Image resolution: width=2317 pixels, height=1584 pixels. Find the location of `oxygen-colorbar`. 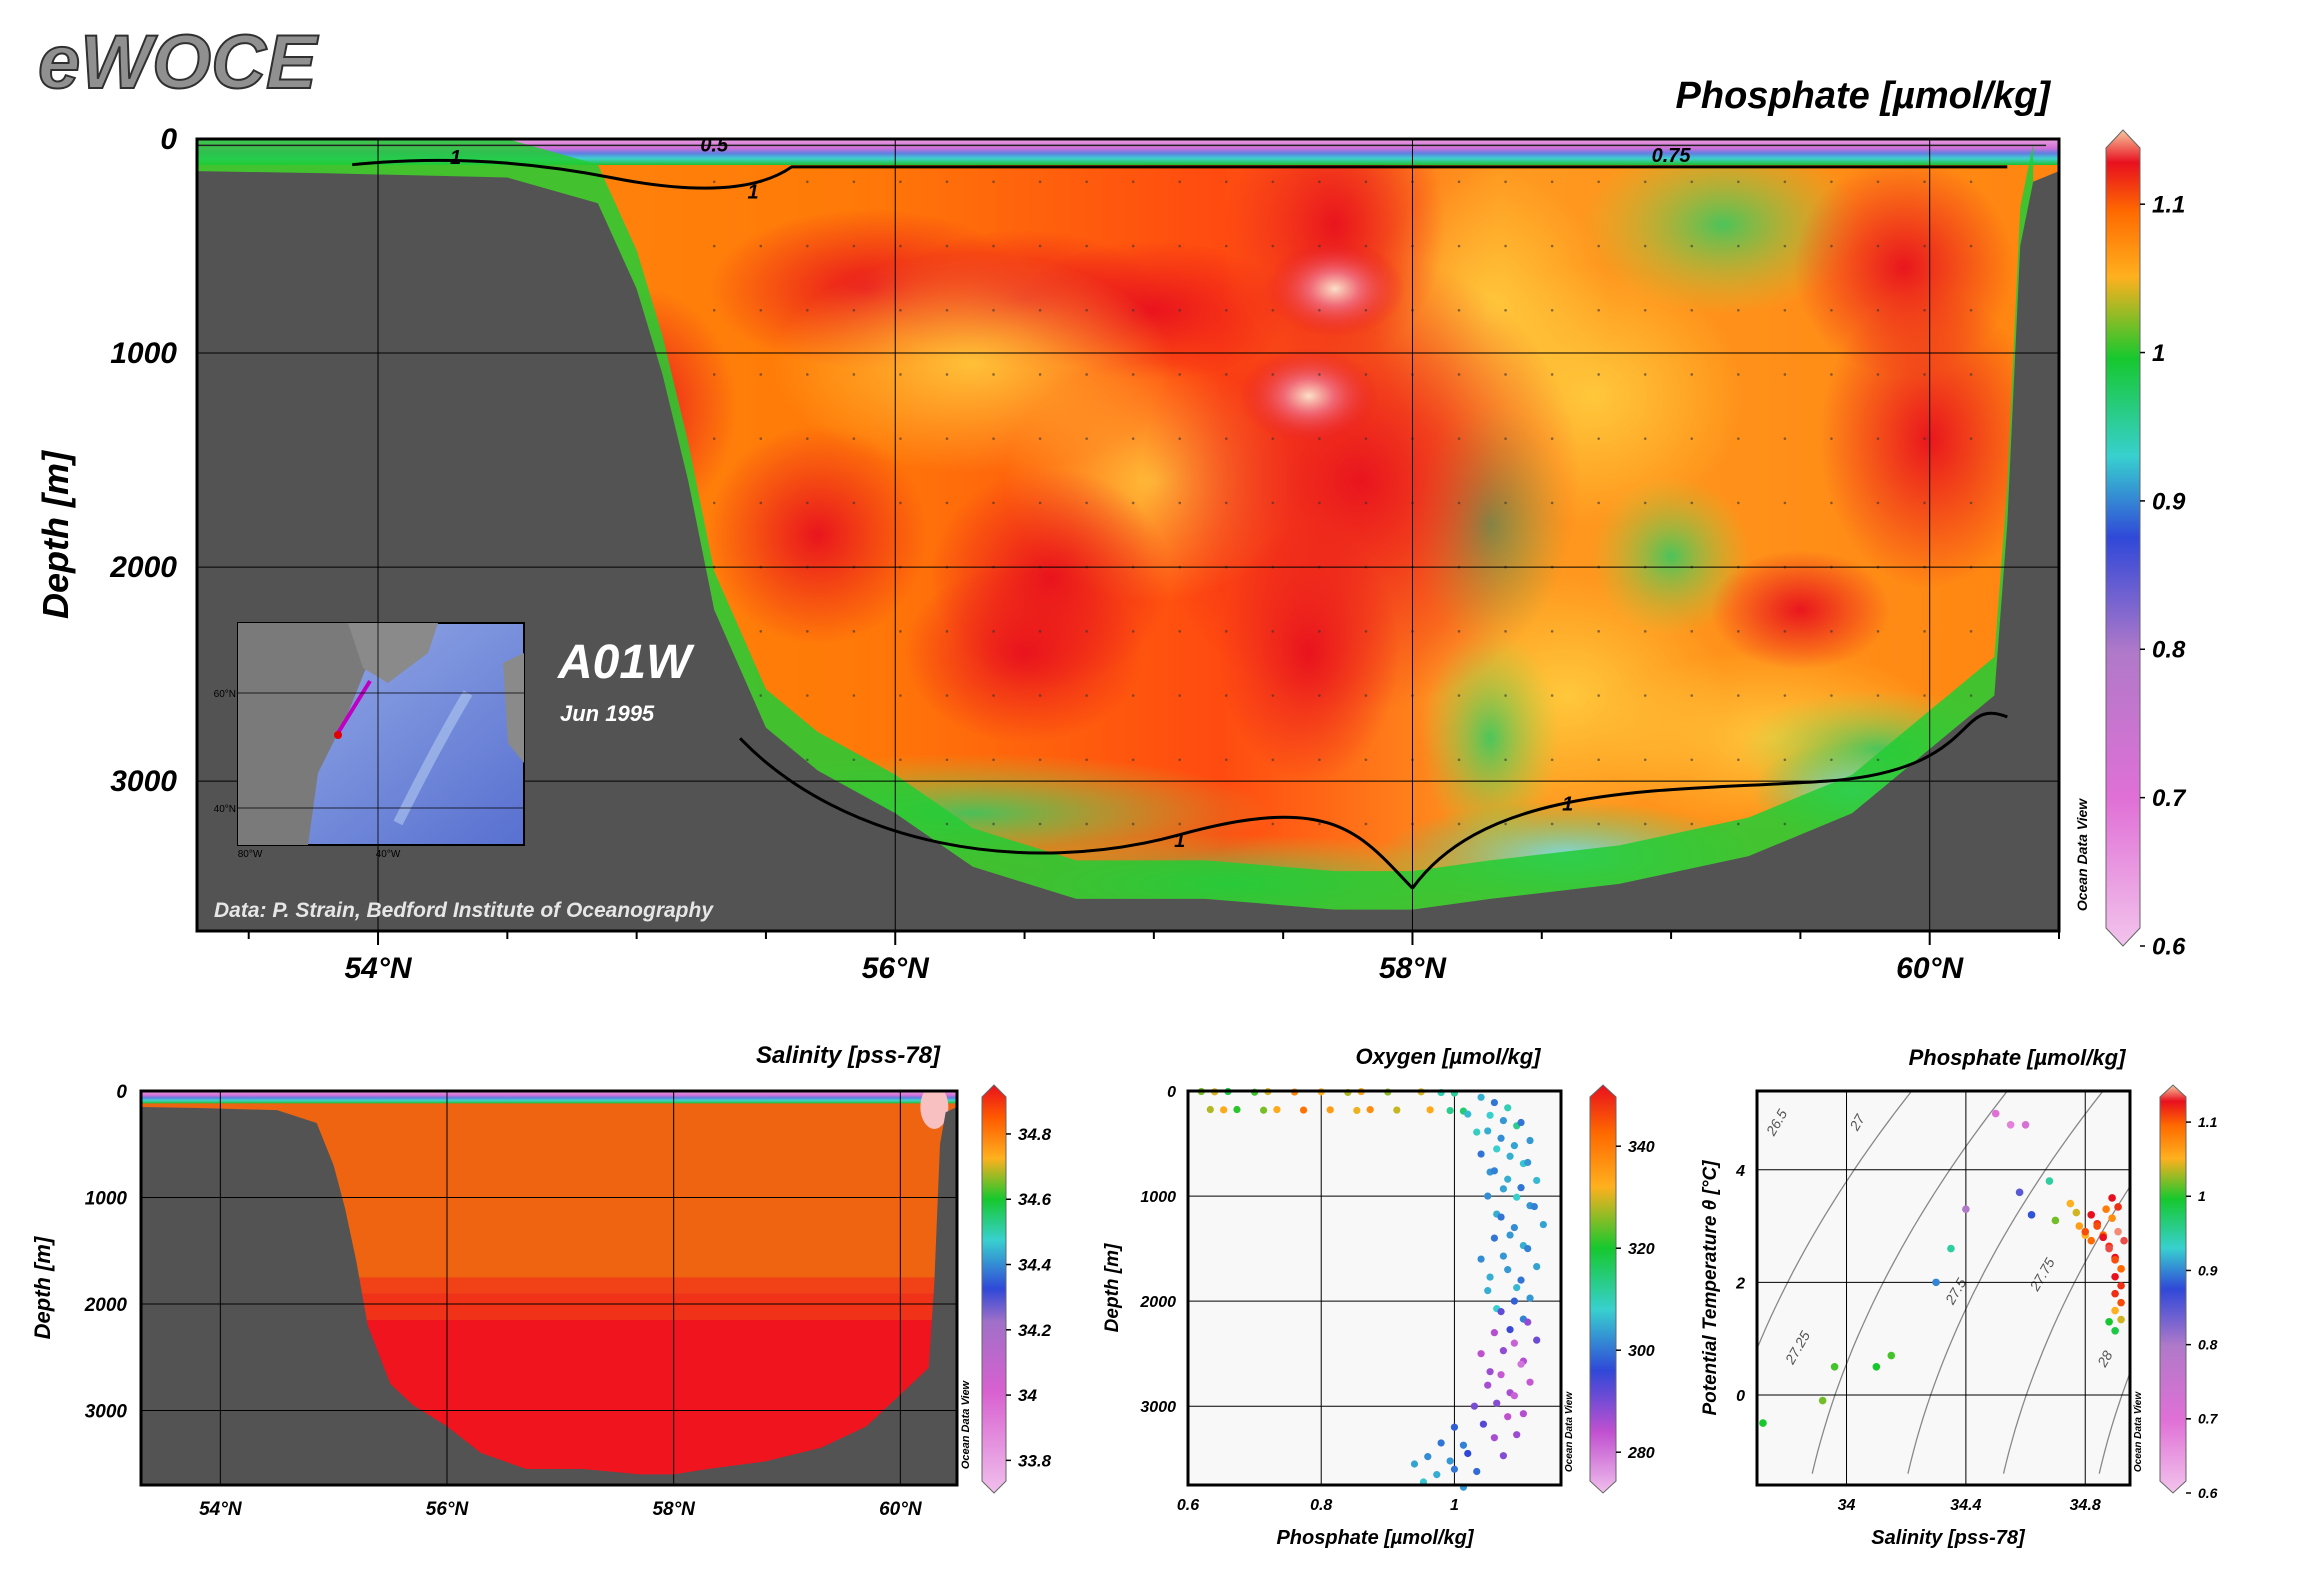

oxygen-colorbar is located at coordinates (1603, 1289).